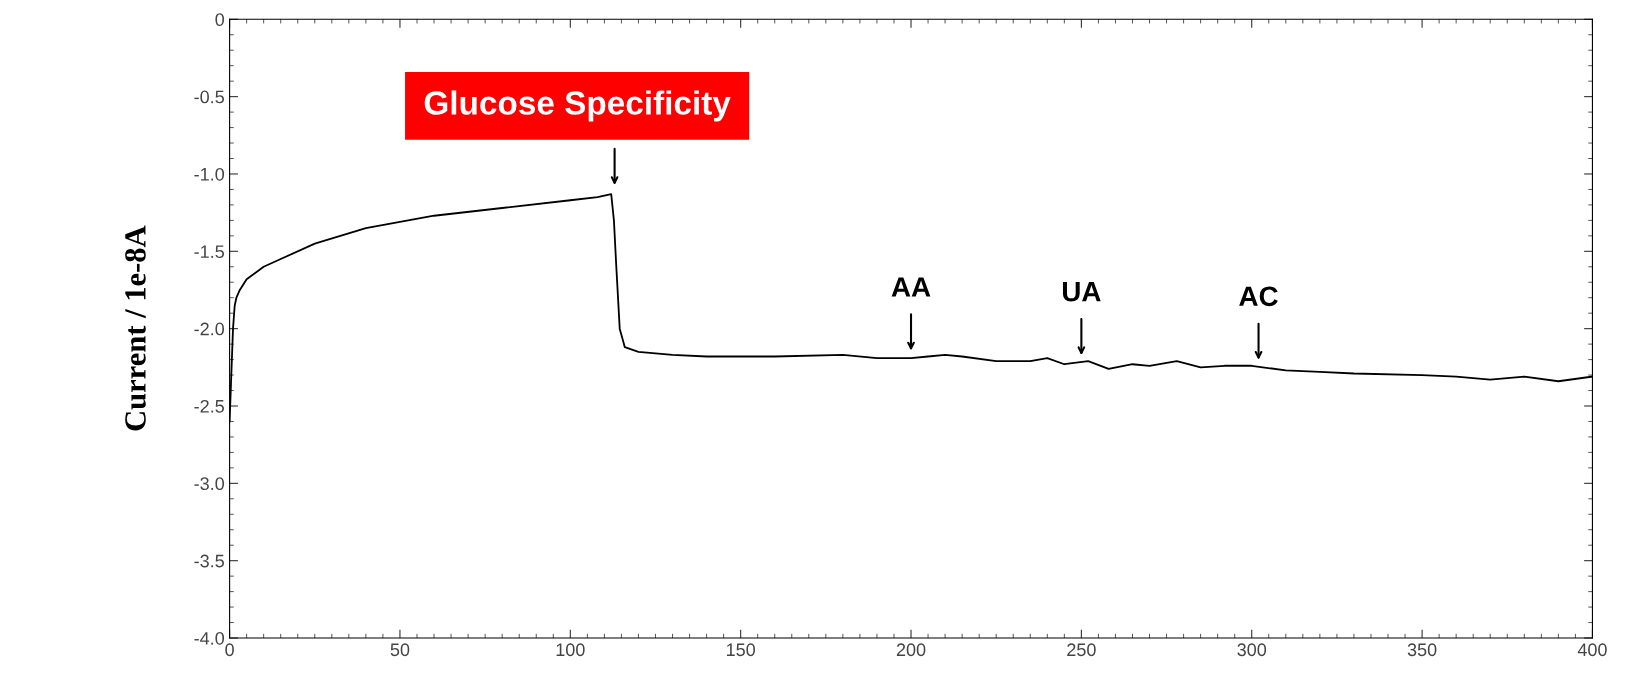  Describe the element at coordinates (209, 252) in the screenshot. I see `y-tick-label: -1.5` at that location.